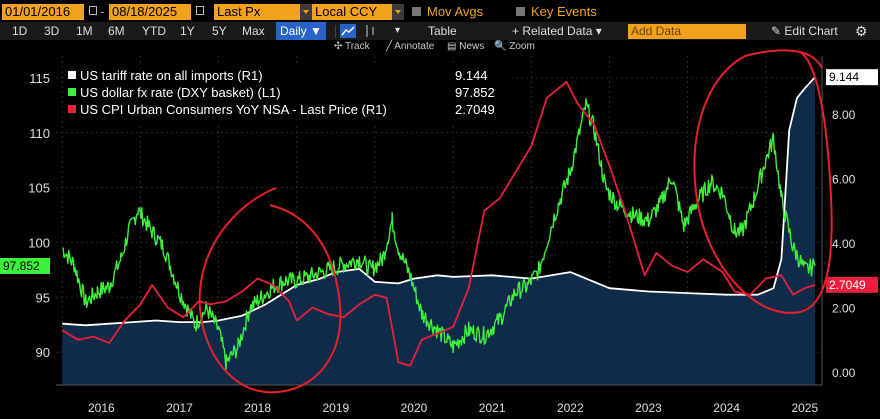 The image size is (880, 419). Describe the element at coordinates (219, 31) in the screenshot. I see `range-5y: 5Y` at that location.